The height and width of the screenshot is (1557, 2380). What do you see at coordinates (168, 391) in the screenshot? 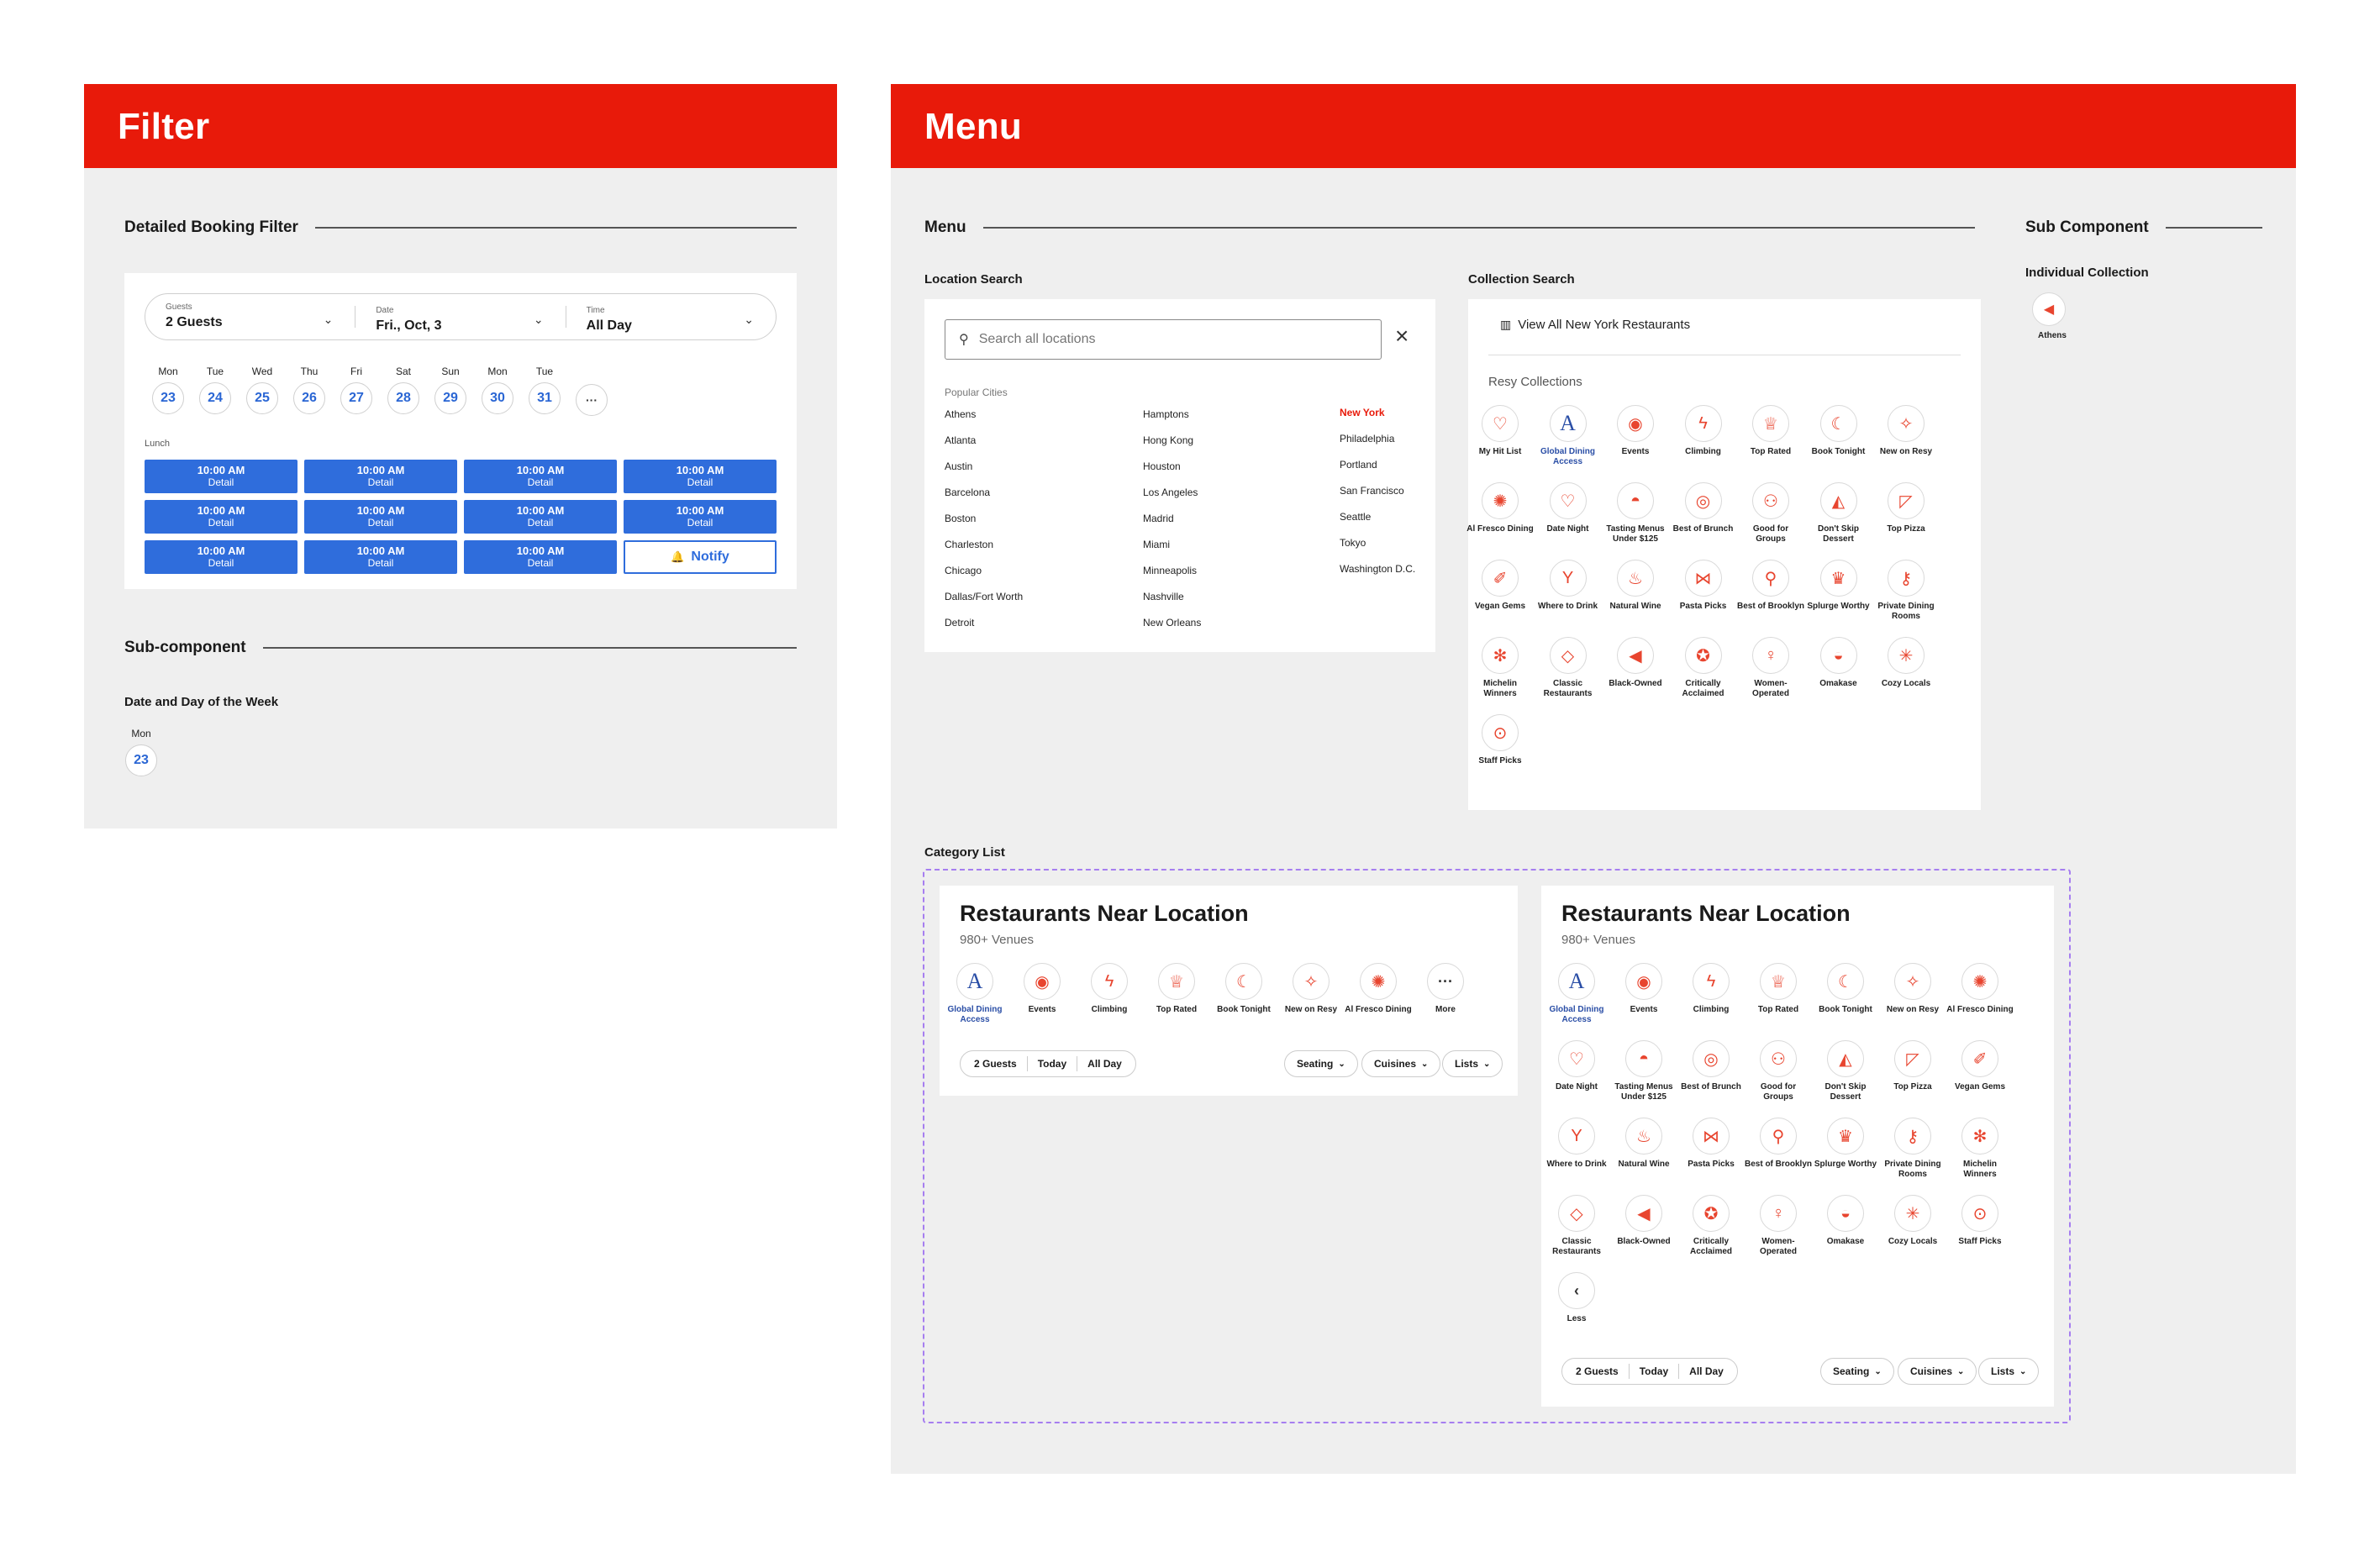
I see `day-item: Mon 23` at bounding box center [168, 391].